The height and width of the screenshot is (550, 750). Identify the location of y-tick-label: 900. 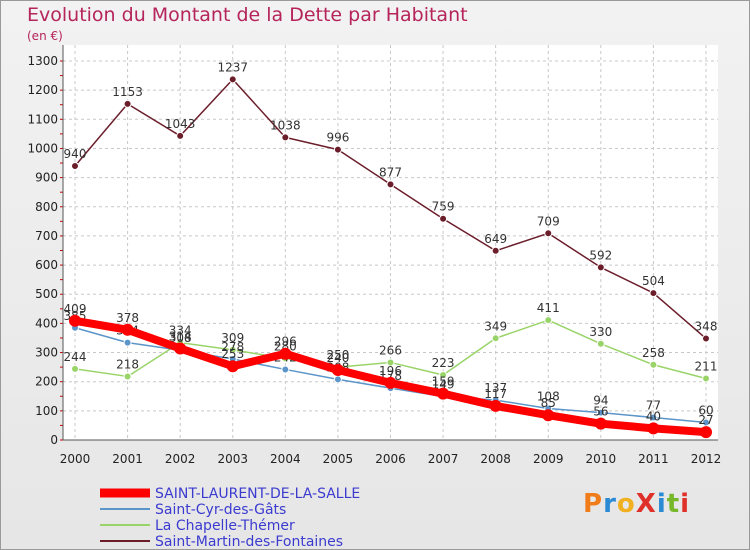
(46, 178).